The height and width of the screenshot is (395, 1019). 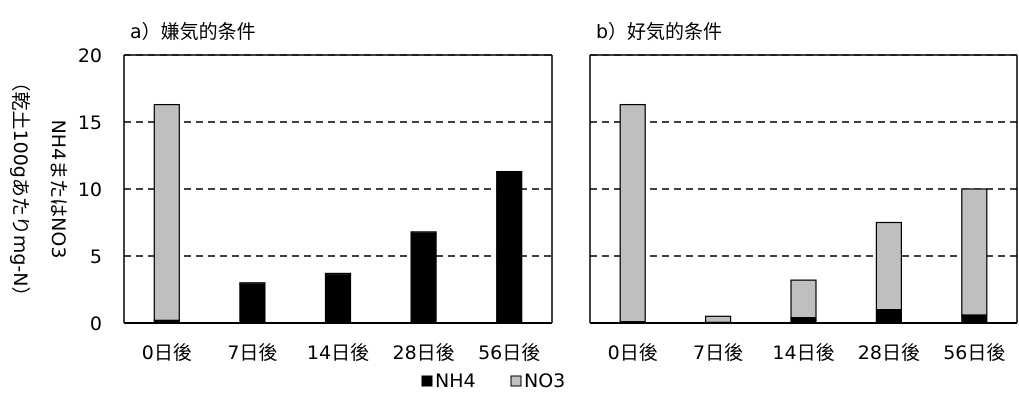 I want to click on y-axis-unit-label: （乾土100gあたりmg-N）, so click(x=20, y=189).